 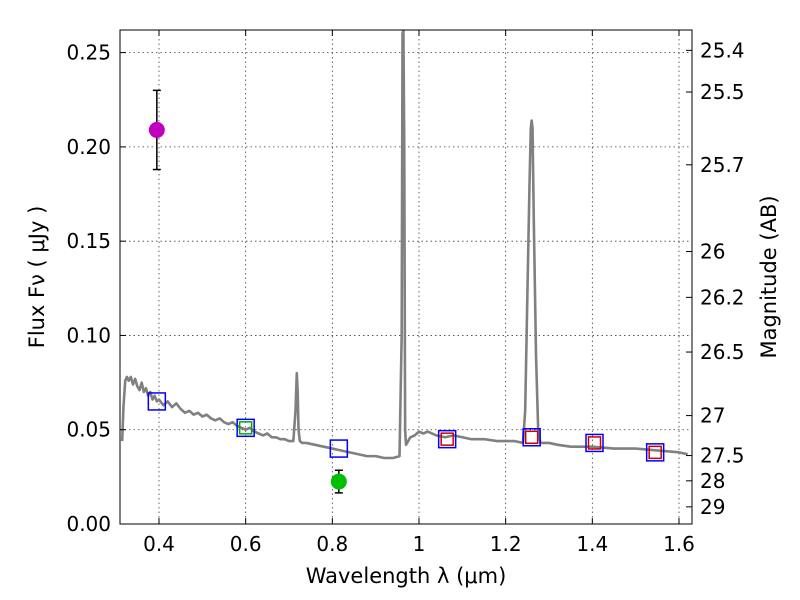 I want to click on y-axis-right-label: Magnitude (AB), so click(x=769, y=276).